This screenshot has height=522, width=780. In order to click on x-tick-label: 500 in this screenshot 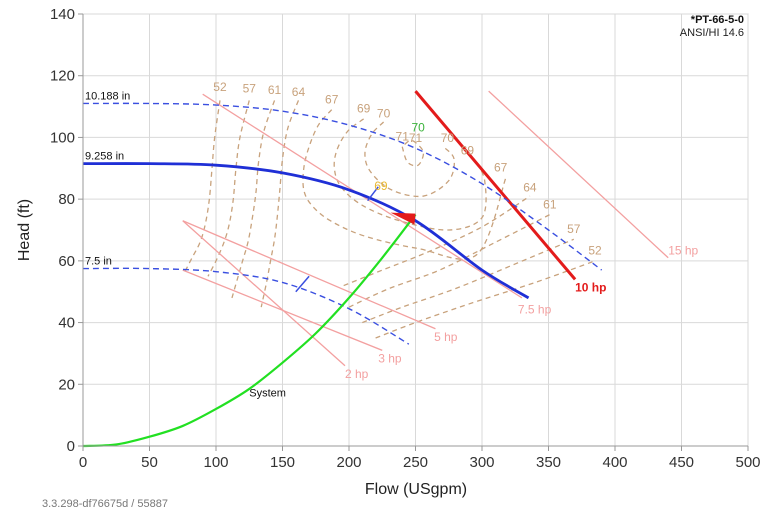, I will do `click(747, 462)`.